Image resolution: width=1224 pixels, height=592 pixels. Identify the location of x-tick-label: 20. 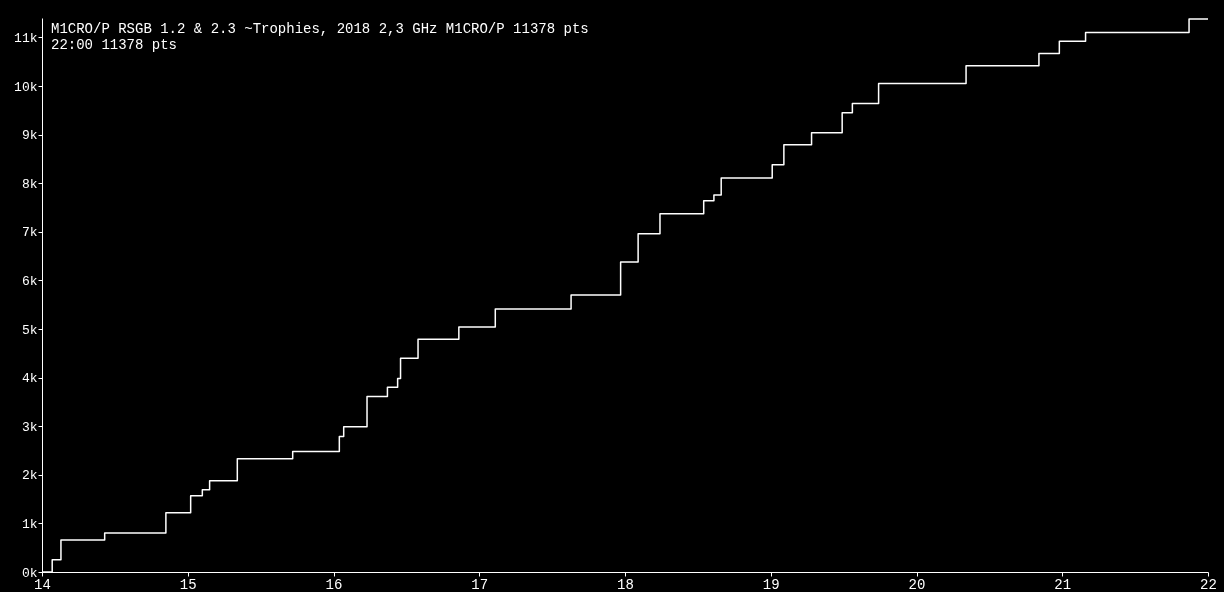
(917, 584).